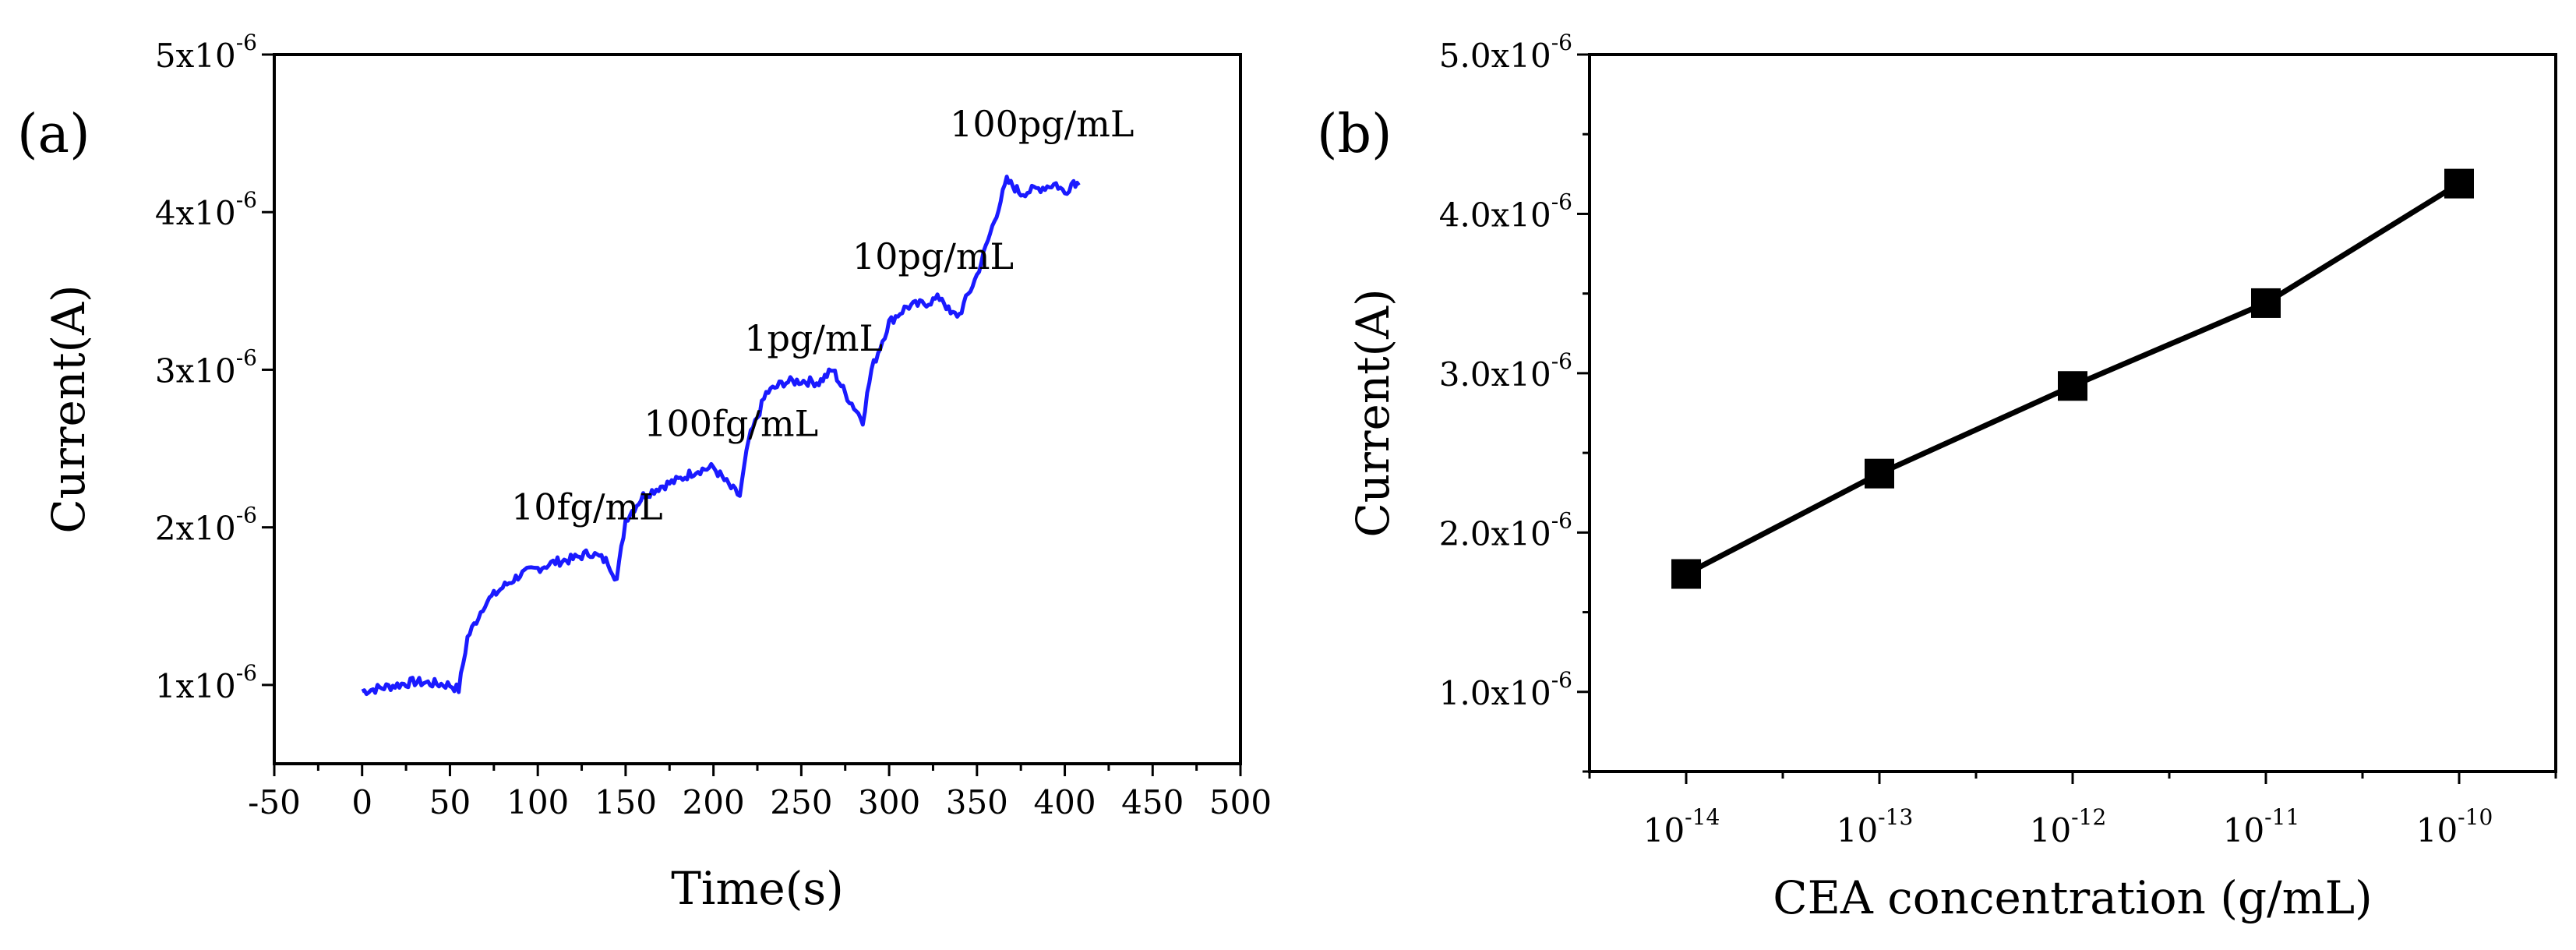 The width and height of the screenshot is (2576, 950). Describe the element at coordinates (1372, 413) in the screenshot. I see `panel-b-y-axis-title: Current(A)` at that location.